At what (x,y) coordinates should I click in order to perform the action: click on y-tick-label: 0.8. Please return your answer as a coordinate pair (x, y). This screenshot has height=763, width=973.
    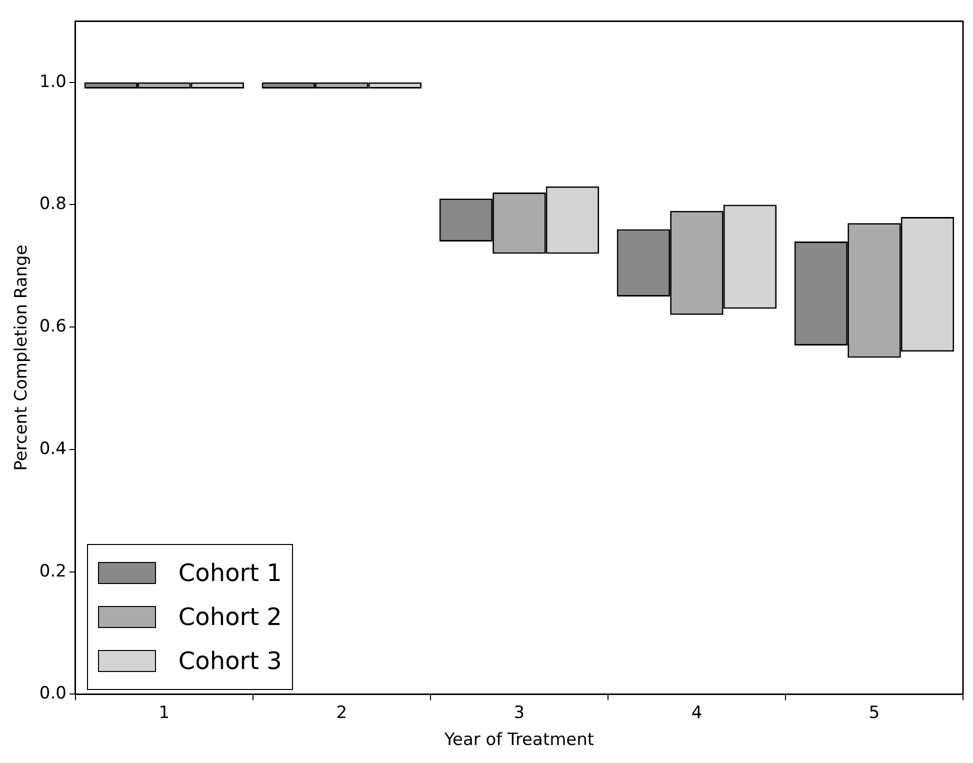
    Looking at the image, I should click on (52, 204).